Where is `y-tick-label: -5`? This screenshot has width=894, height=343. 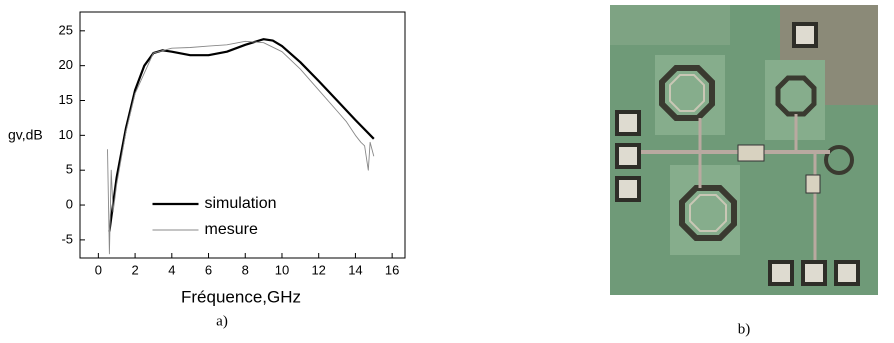 y-tick-label: -5 is located at coordinates (67, 238).